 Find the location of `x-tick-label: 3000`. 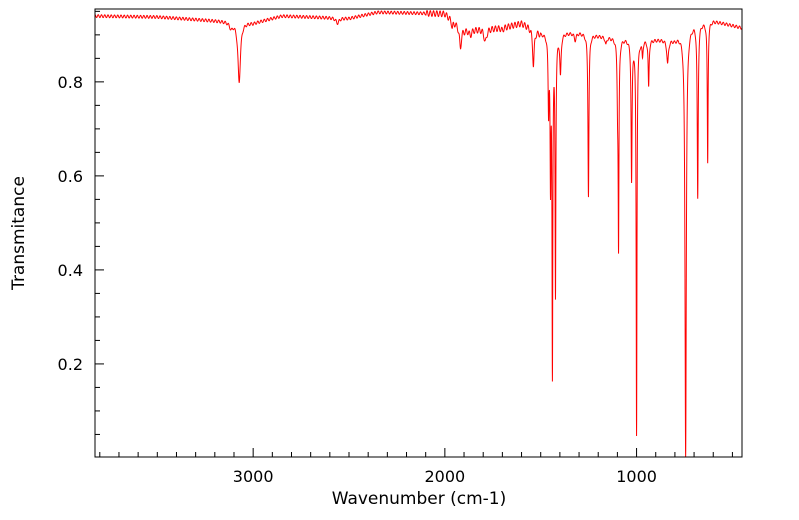

x-tick-label: 3000 is located at coordinates (253, 476).